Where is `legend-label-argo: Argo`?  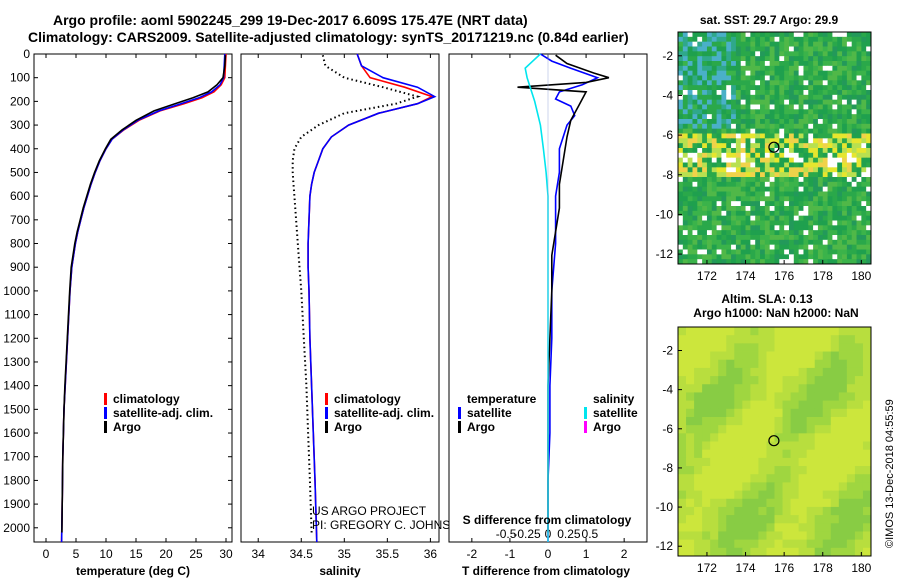 legend-label-argo: Argo is located at coordinates (127, 427).